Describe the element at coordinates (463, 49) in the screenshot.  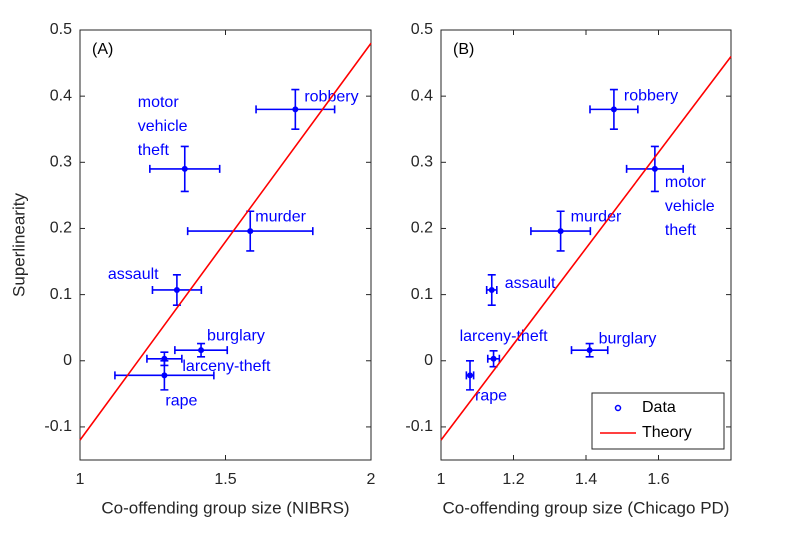
I see `panel-label: (B)` at that location.